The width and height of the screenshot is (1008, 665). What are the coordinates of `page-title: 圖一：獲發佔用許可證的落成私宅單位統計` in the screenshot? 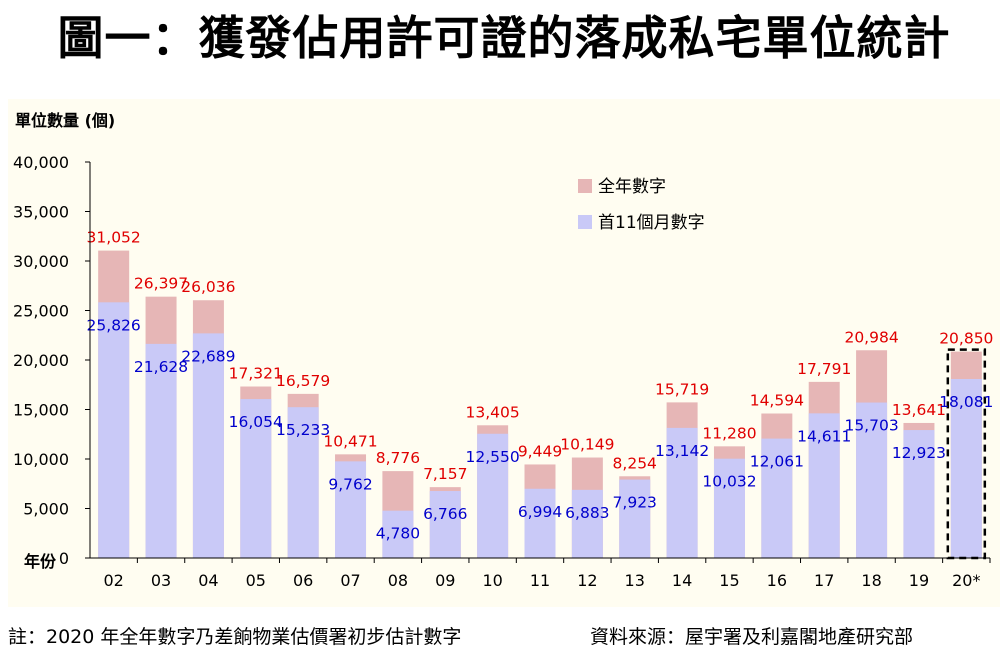 It's located at (504, 38).